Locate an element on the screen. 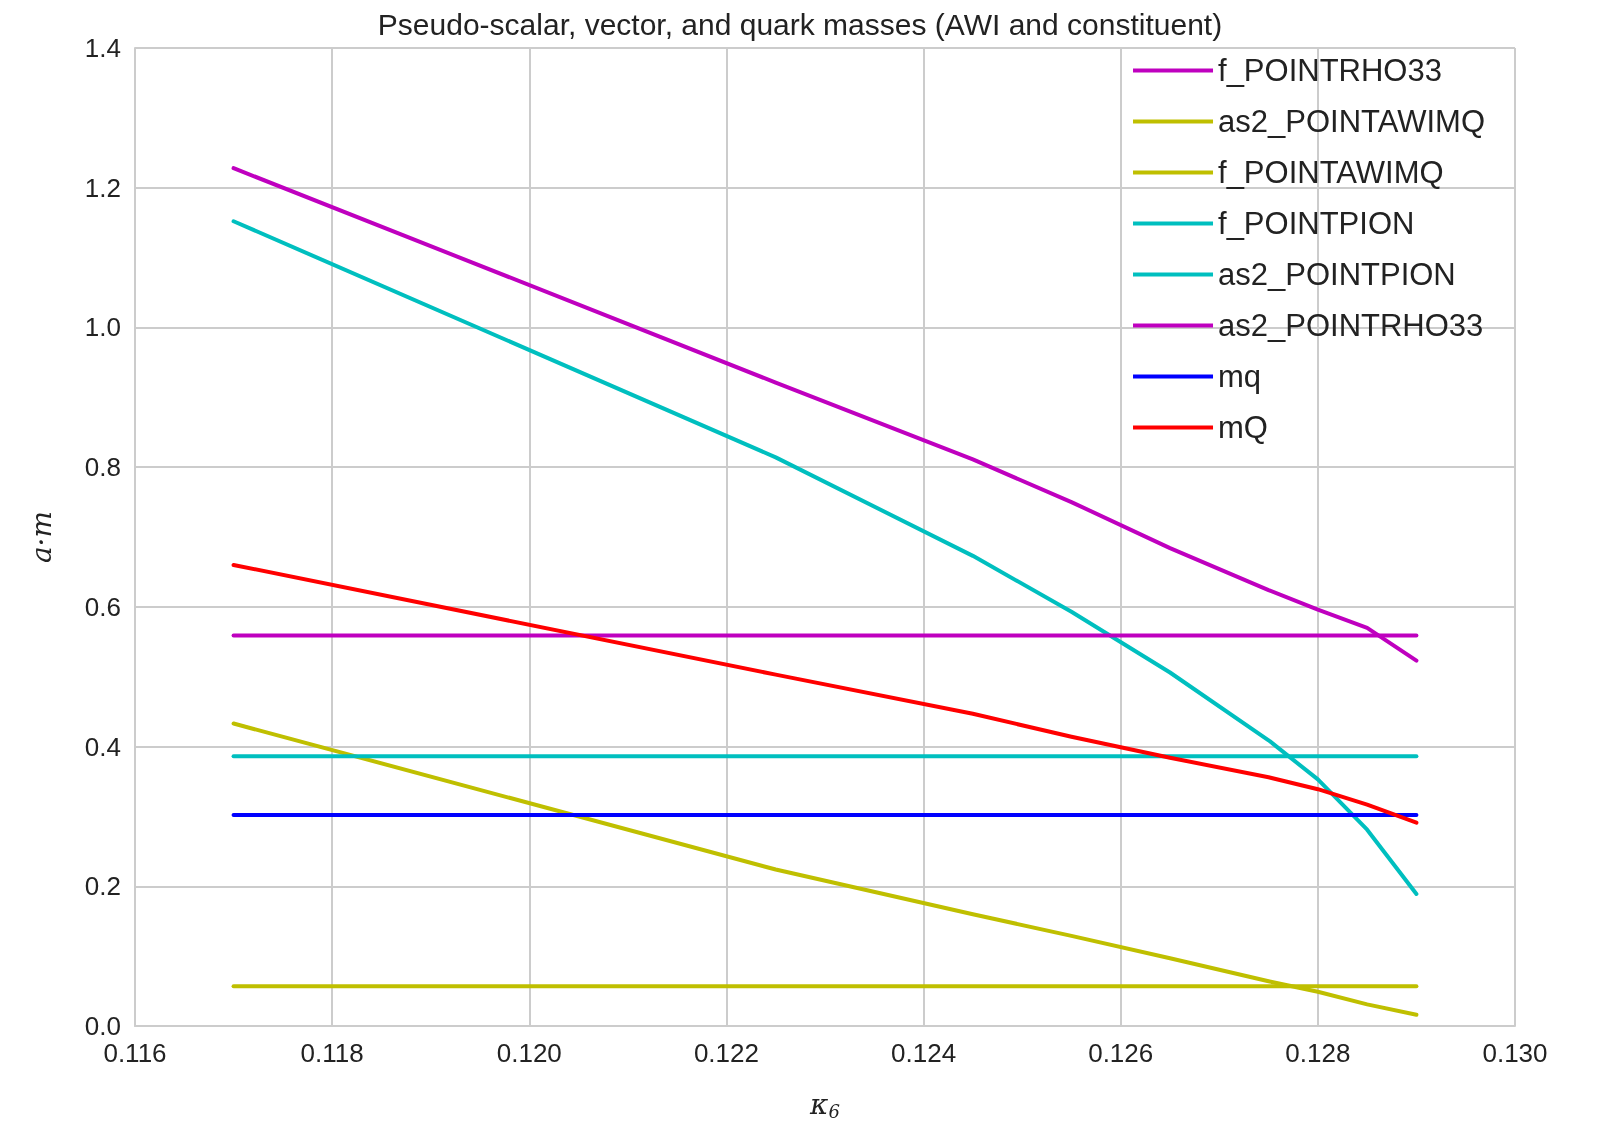 The height and width of the screenshot is (1141, 1600). y-axis-title: a·m is located at coordinates (41, 537).